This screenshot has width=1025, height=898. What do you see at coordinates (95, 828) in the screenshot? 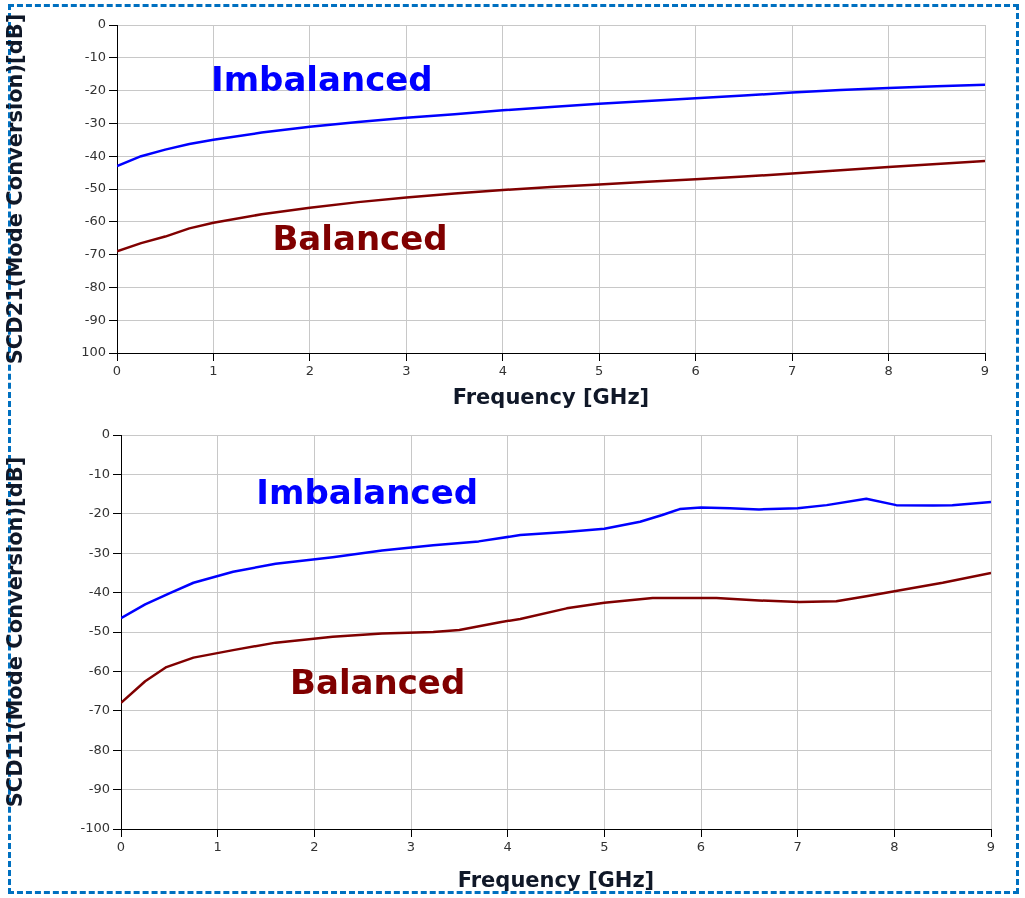
I see `y-tick-label: -100` at bounding box center [95, 828].